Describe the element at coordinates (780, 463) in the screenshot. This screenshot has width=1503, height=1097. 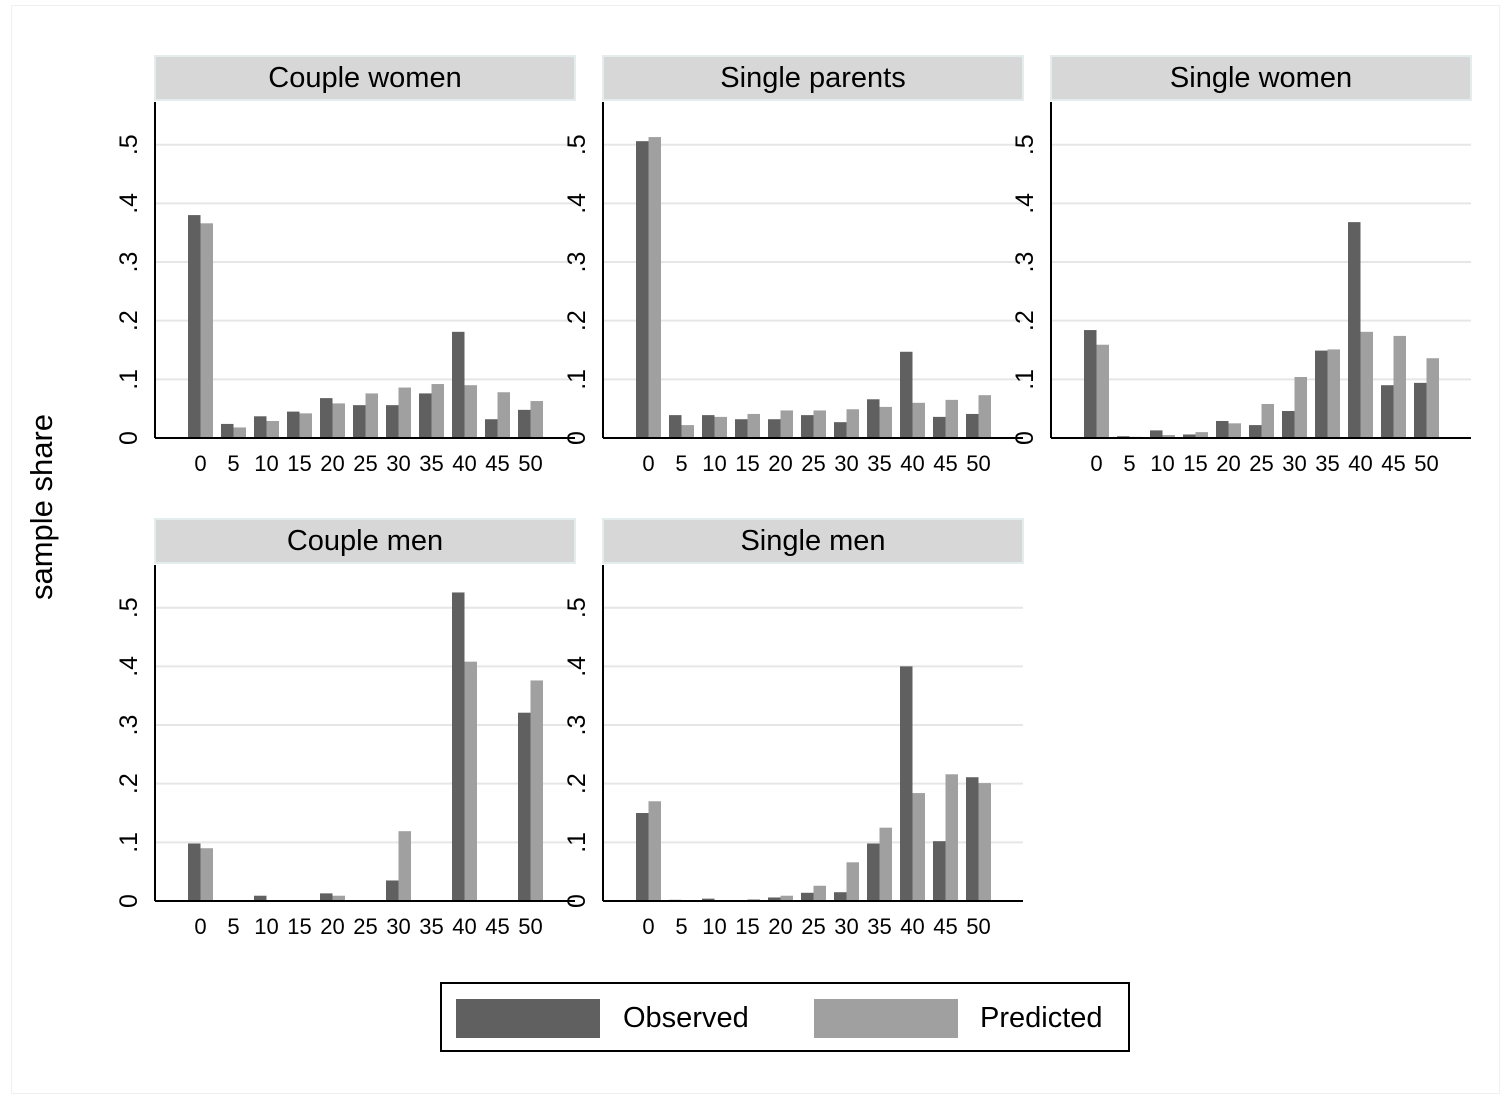
I see `x-tick-label-single-parents-20: 20` at that location.